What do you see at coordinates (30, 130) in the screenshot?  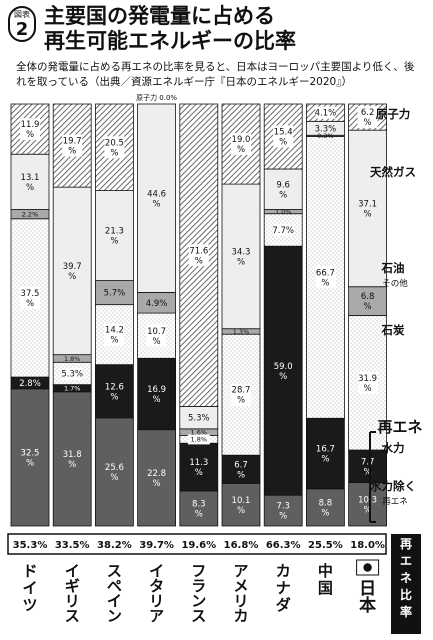 I see `data-label-nuclear: 11.9%` at bounding box center [30, 130].